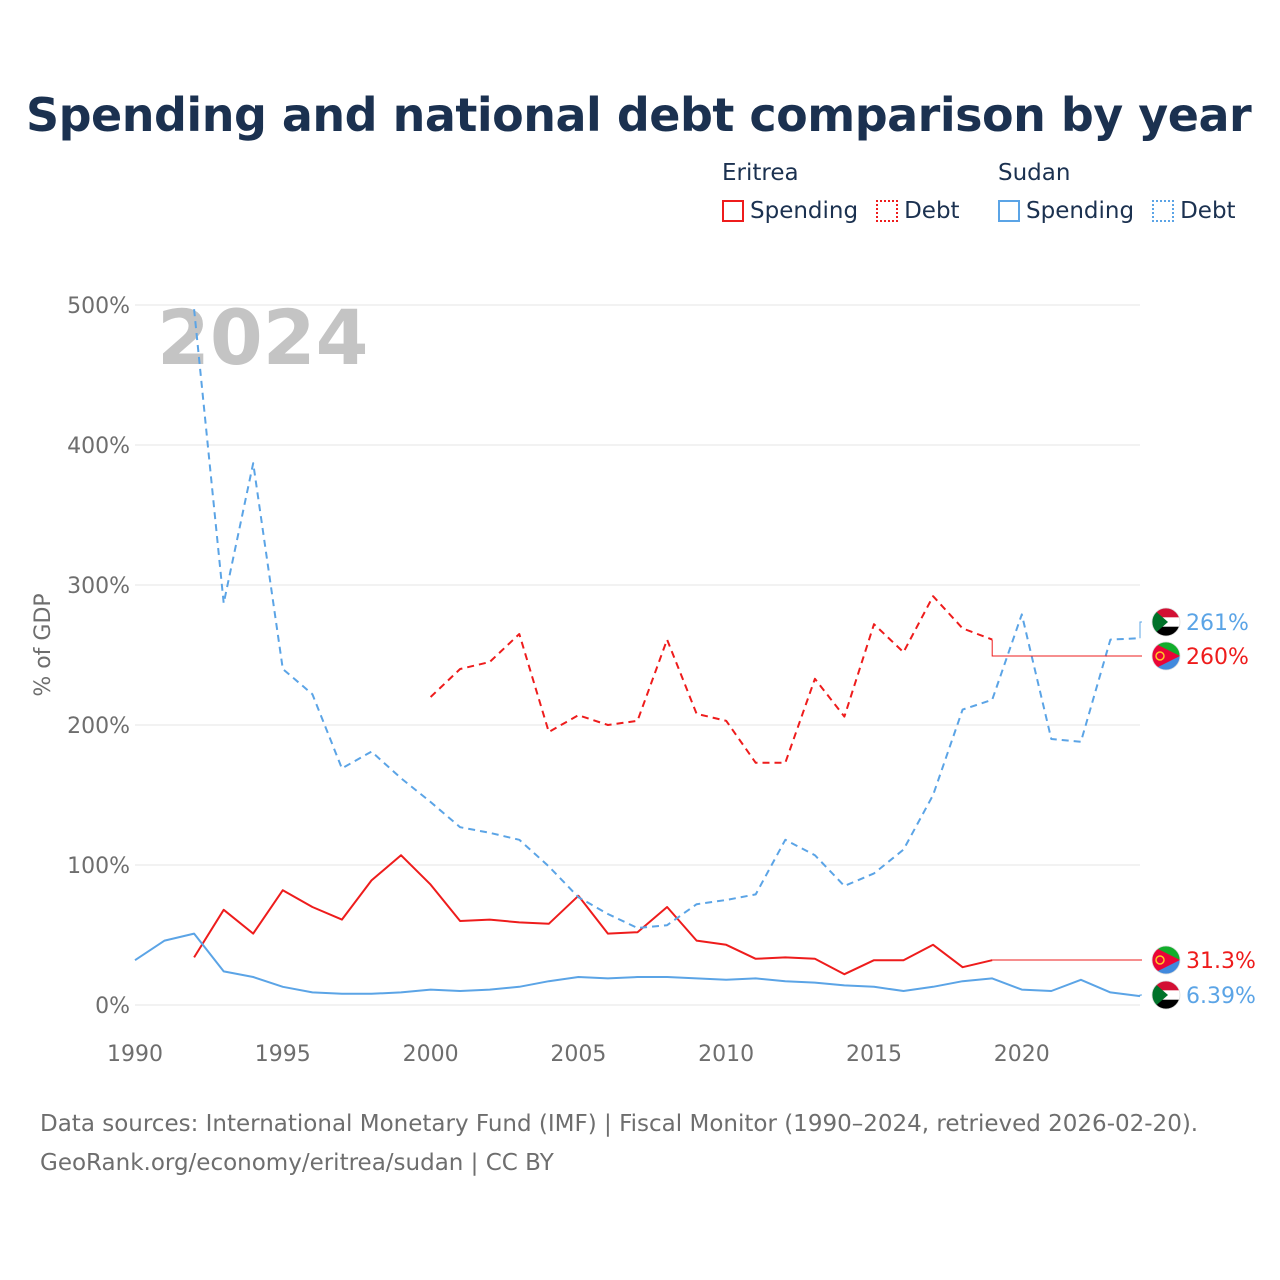  What do you see at coordinates (112, 1006) in the screenshot?
I see `y-tick-label: 0%` at bounding box center [112, 1006].